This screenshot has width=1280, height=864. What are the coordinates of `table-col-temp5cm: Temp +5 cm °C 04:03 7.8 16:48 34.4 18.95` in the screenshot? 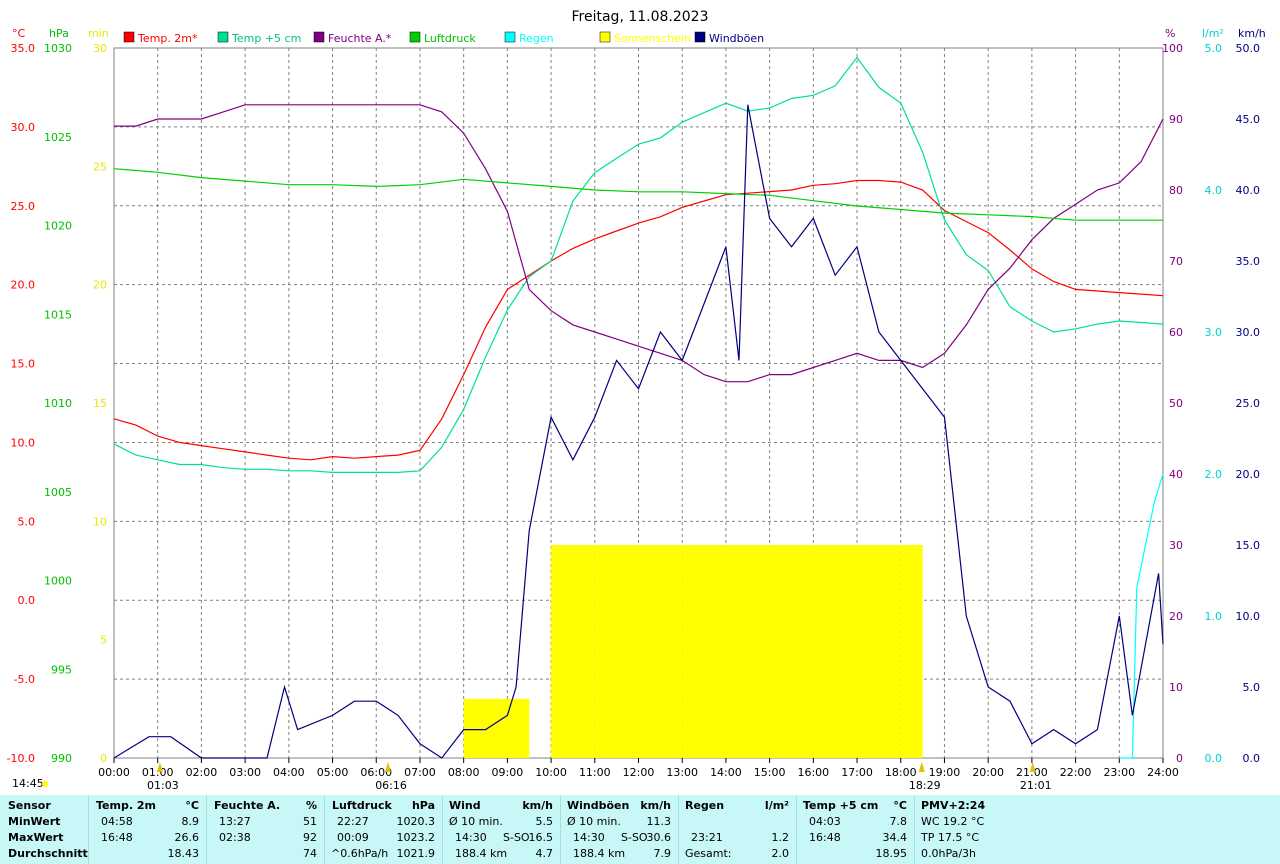 It's located at (855, 829).